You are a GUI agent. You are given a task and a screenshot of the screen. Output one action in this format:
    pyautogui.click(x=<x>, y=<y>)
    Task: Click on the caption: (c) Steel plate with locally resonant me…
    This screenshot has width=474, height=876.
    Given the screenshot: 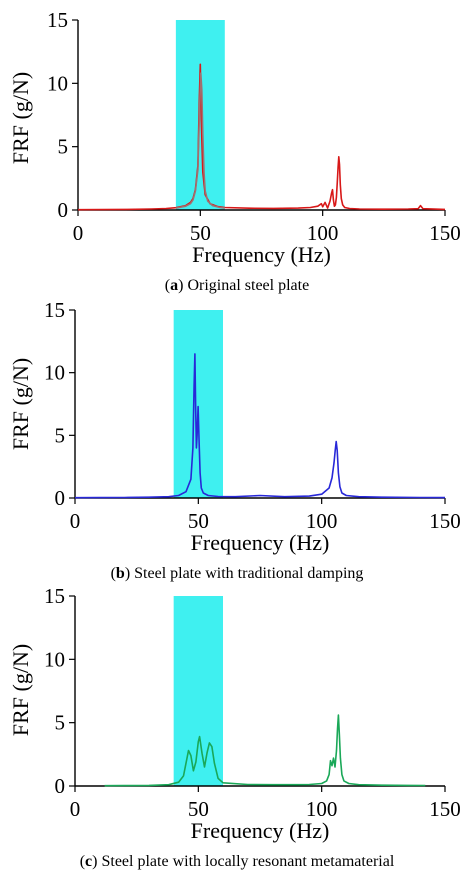 What is the action you would take?
    pyautogui.click(x=237, y=861)
    